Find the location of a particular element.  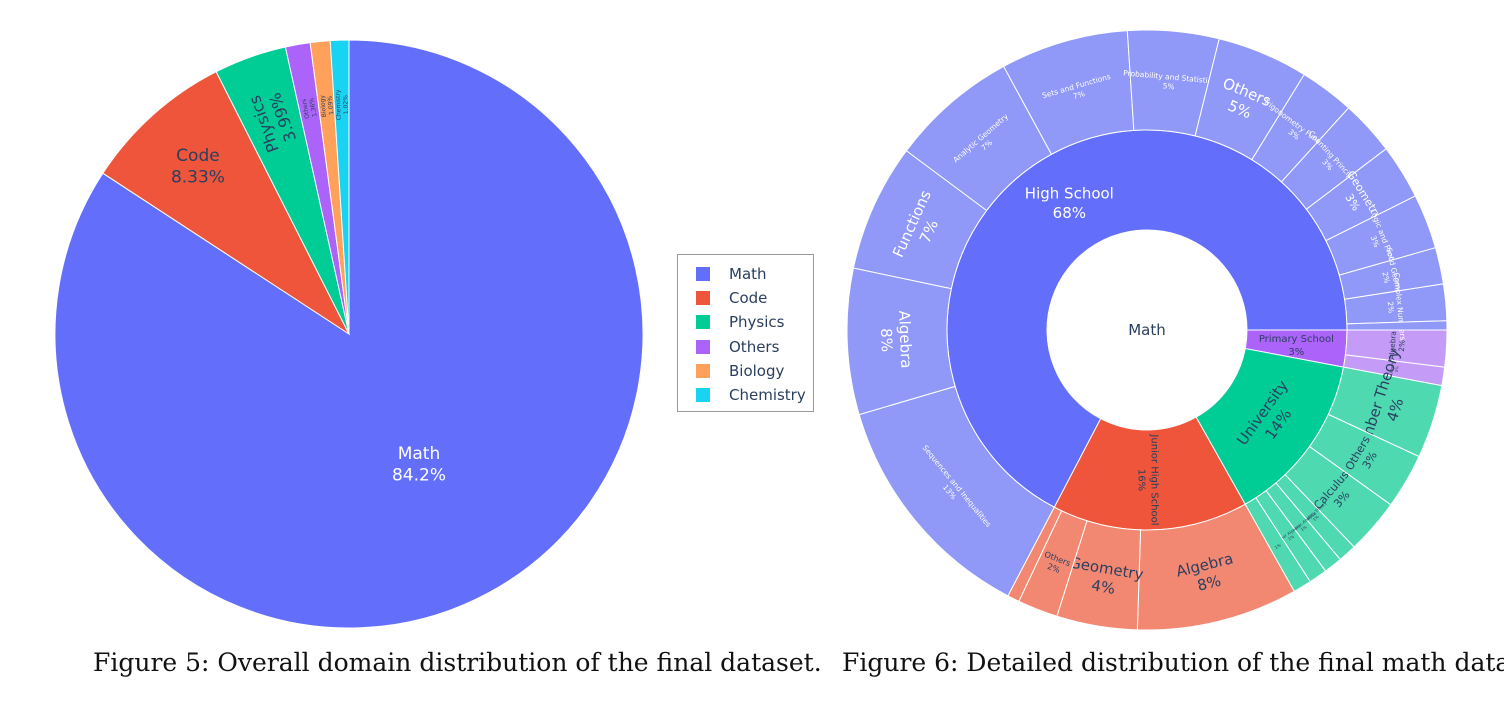

legend-item-others: Others is located at coordinates (737, 347).